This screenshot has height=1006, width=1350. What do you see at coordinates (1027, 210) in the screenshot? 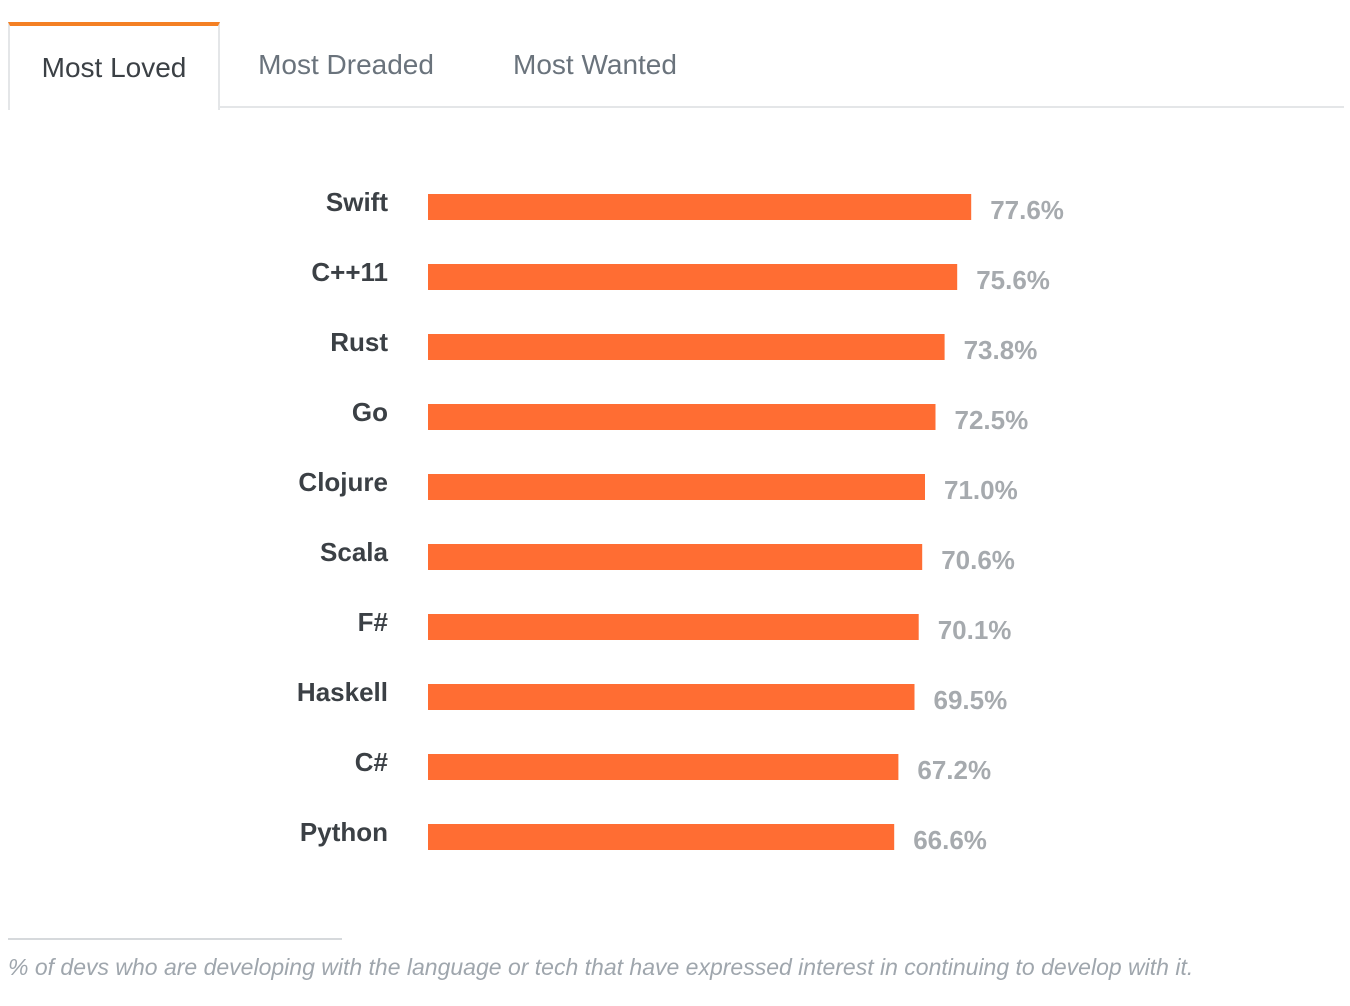
I see `value-label: 77.6%` at bounding box center [1027, 210].